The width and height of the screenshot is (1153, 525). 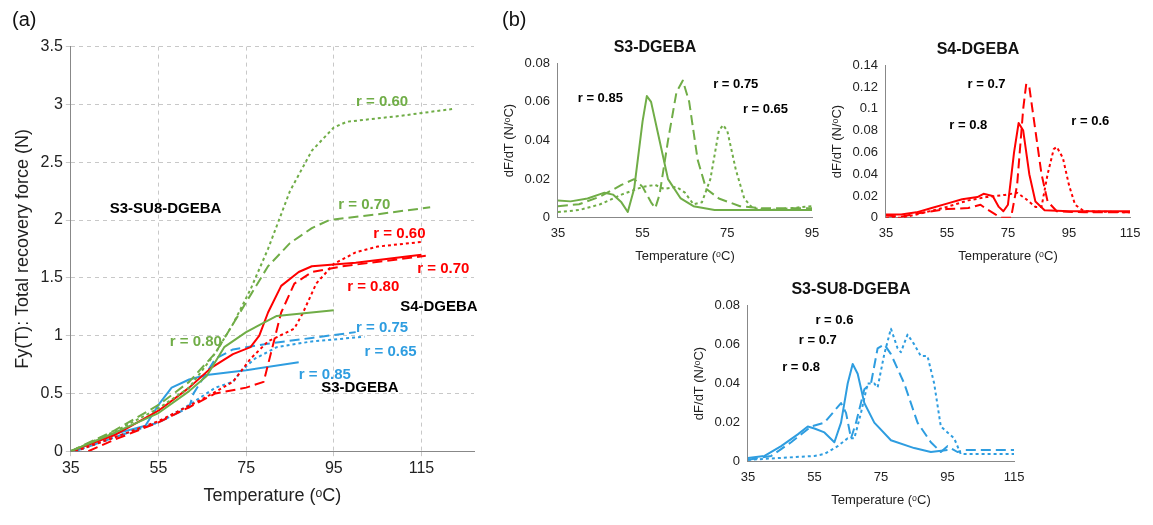 What do you see at coordinates (58, 103) in the screenshot?
I see `y-tick-label: 3` at bounding box center [58, 103].